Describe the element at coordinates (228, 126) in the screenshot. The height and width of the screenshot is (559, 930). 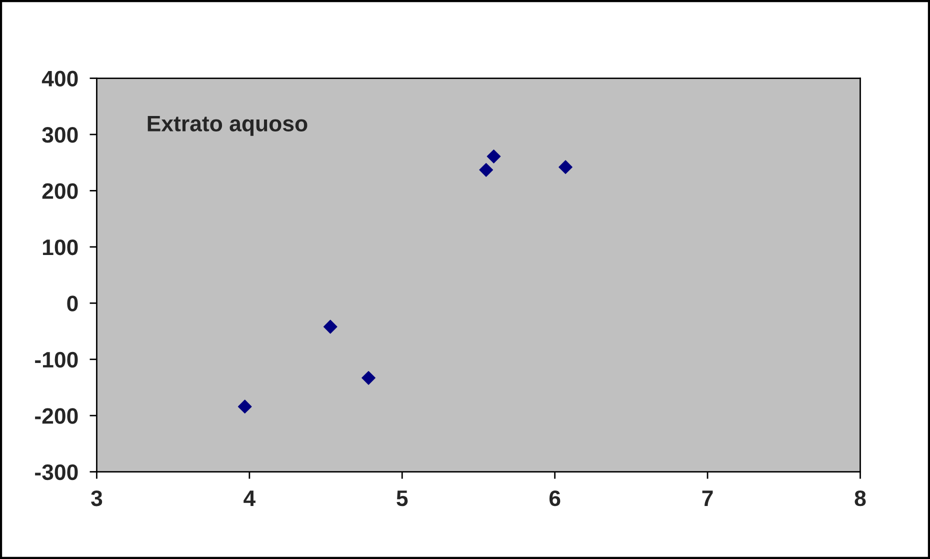
I see `annotation: Extrato aquoso` at that location.